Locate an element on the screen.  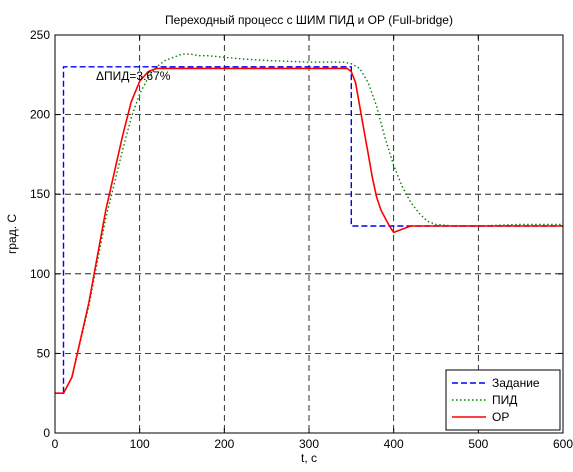
x-axis-label: t, c is located at coordinates (309, 458).